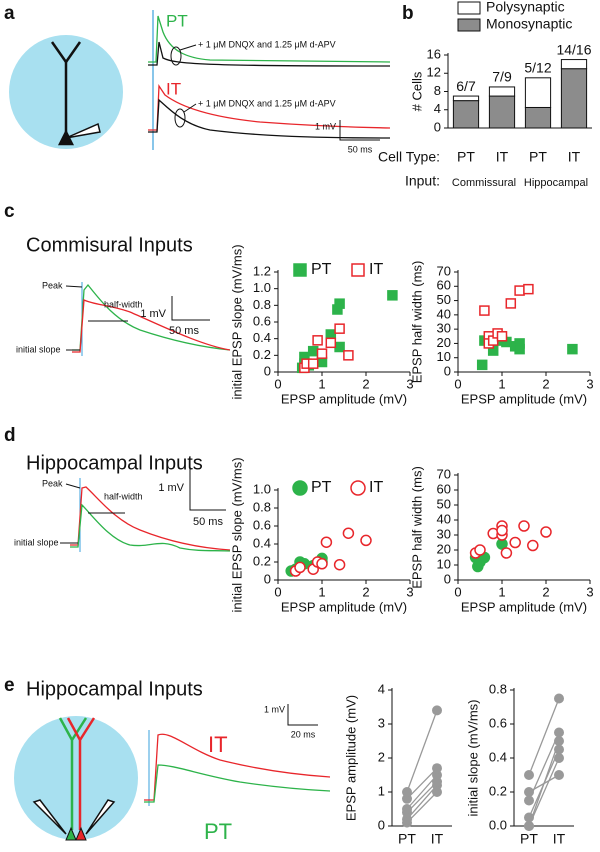 The width and height of the screenshot is (600, 852). I want to click on scale-label: 20 ms, so click(303, 734).